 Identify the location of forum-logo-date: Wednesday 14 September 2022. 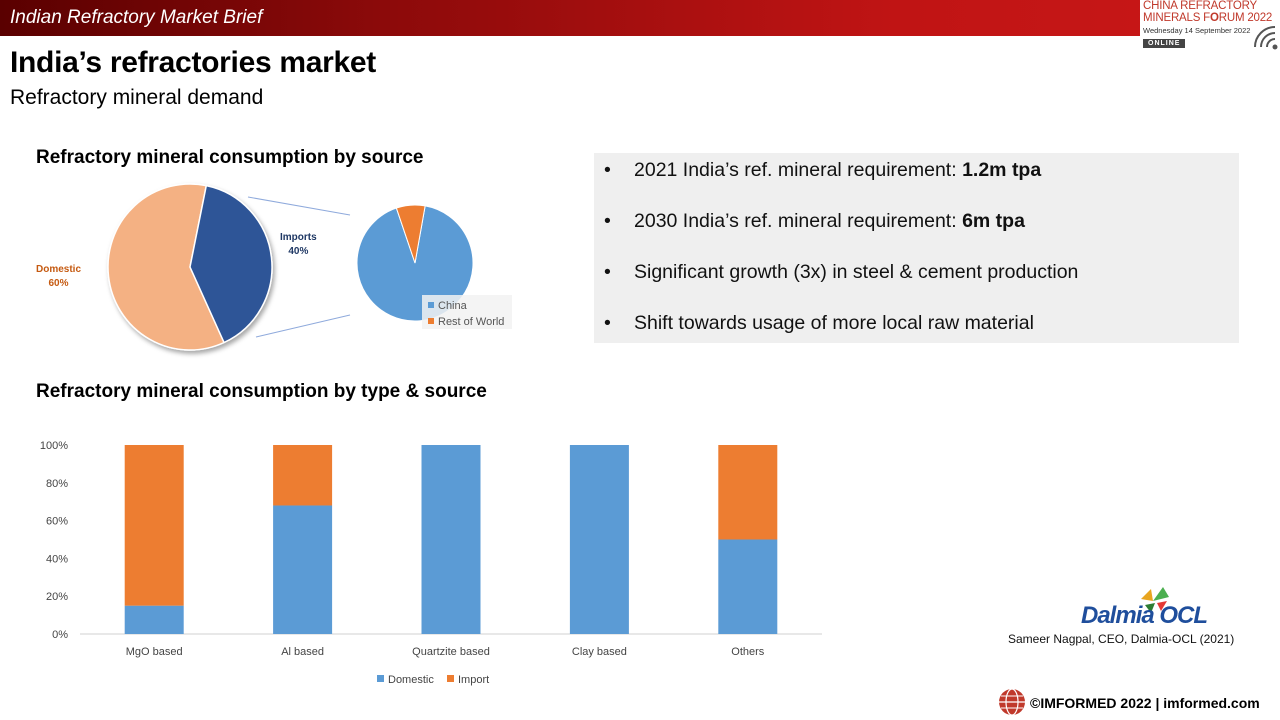
(1197, 30).